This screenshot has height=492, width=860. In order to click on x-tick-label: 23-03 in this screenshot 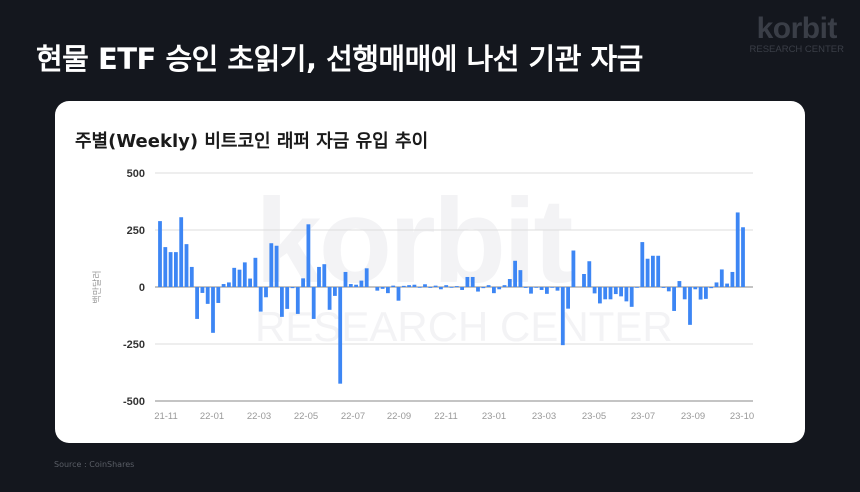, I will do `click(544, 416)`.